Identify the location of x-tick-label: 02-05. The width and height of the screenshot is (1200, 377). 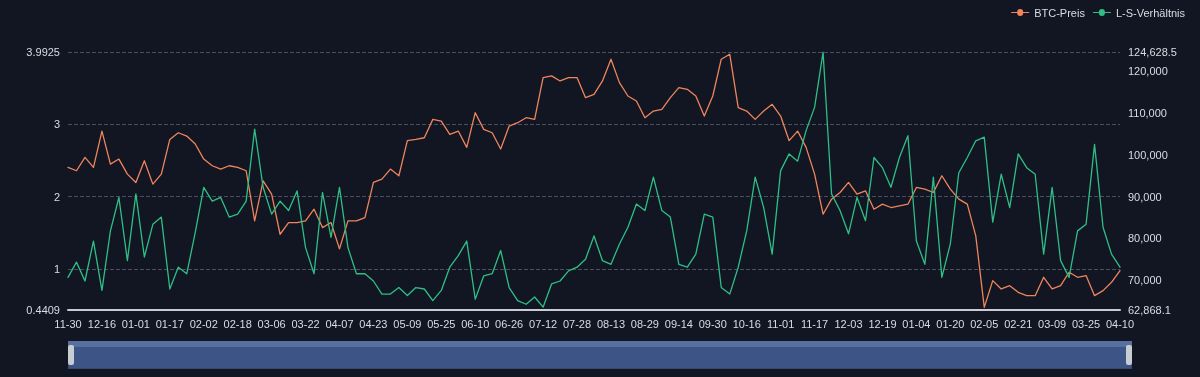
(984, 323).